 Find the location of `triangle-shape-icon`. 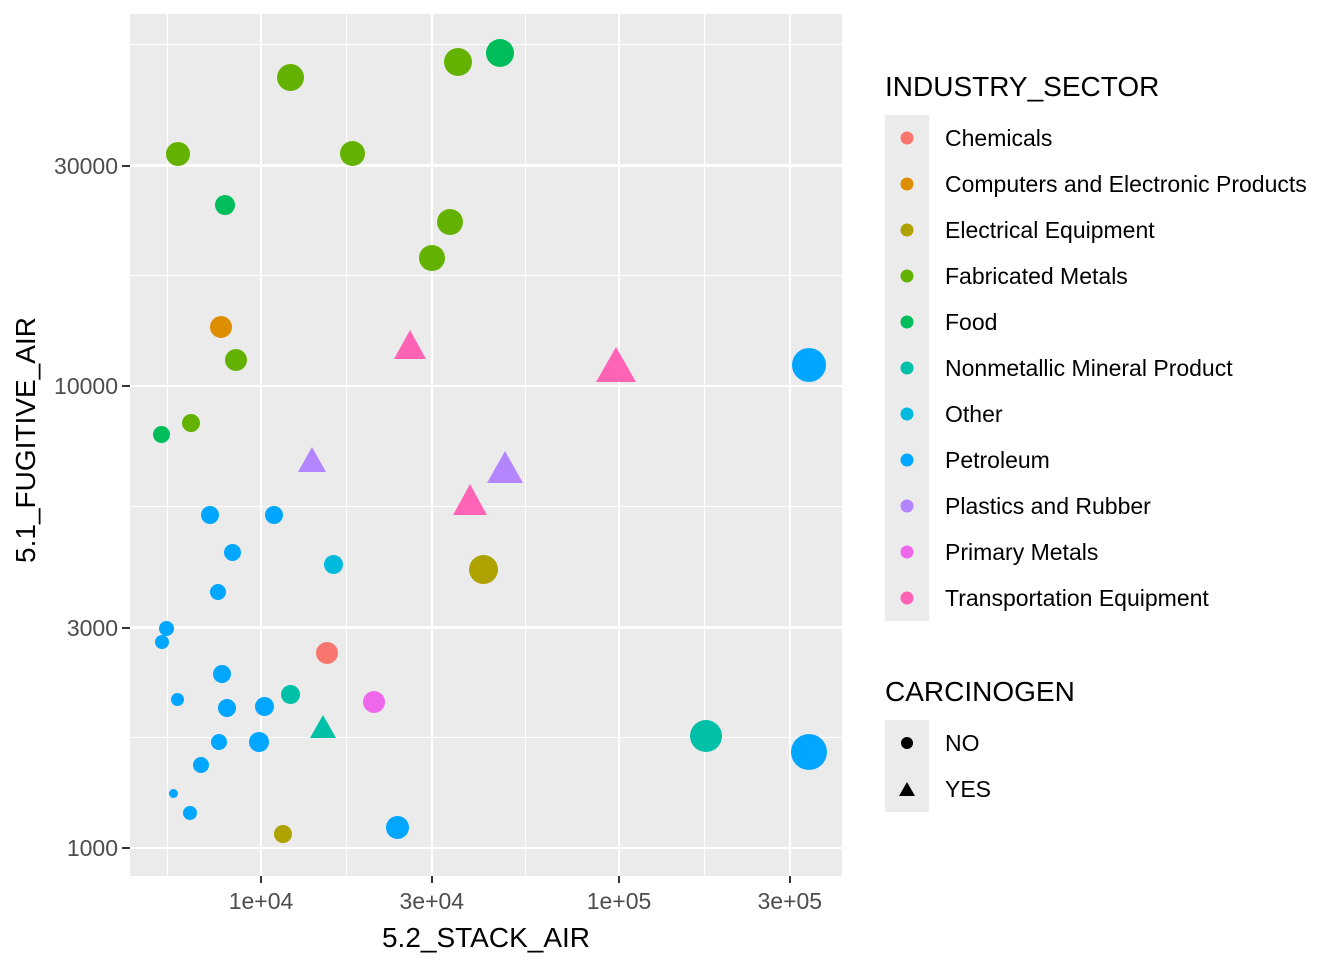

triangle-shape-icon is located at coordinates (907, 789).